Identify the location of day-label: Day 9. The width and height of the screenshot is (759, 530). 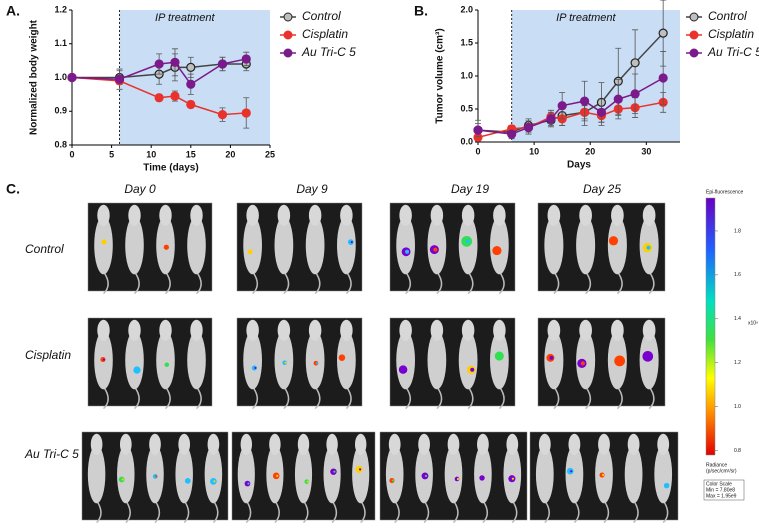
(312, 189).